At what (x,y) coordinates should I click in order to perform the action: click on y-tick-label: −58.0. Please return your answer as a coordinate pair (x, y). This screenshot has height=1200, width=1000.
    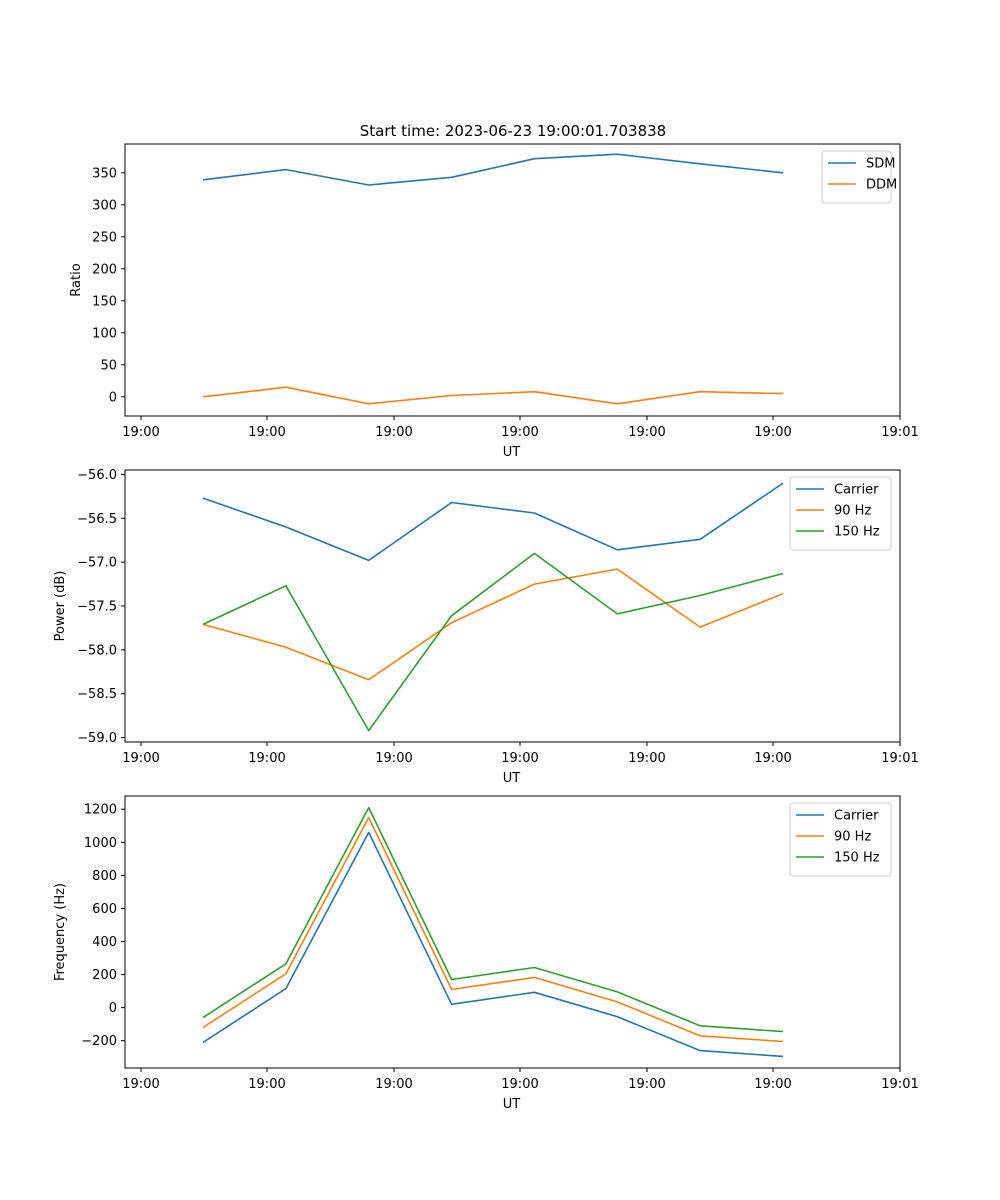
    Looking at the image, I should click on (97, 650).